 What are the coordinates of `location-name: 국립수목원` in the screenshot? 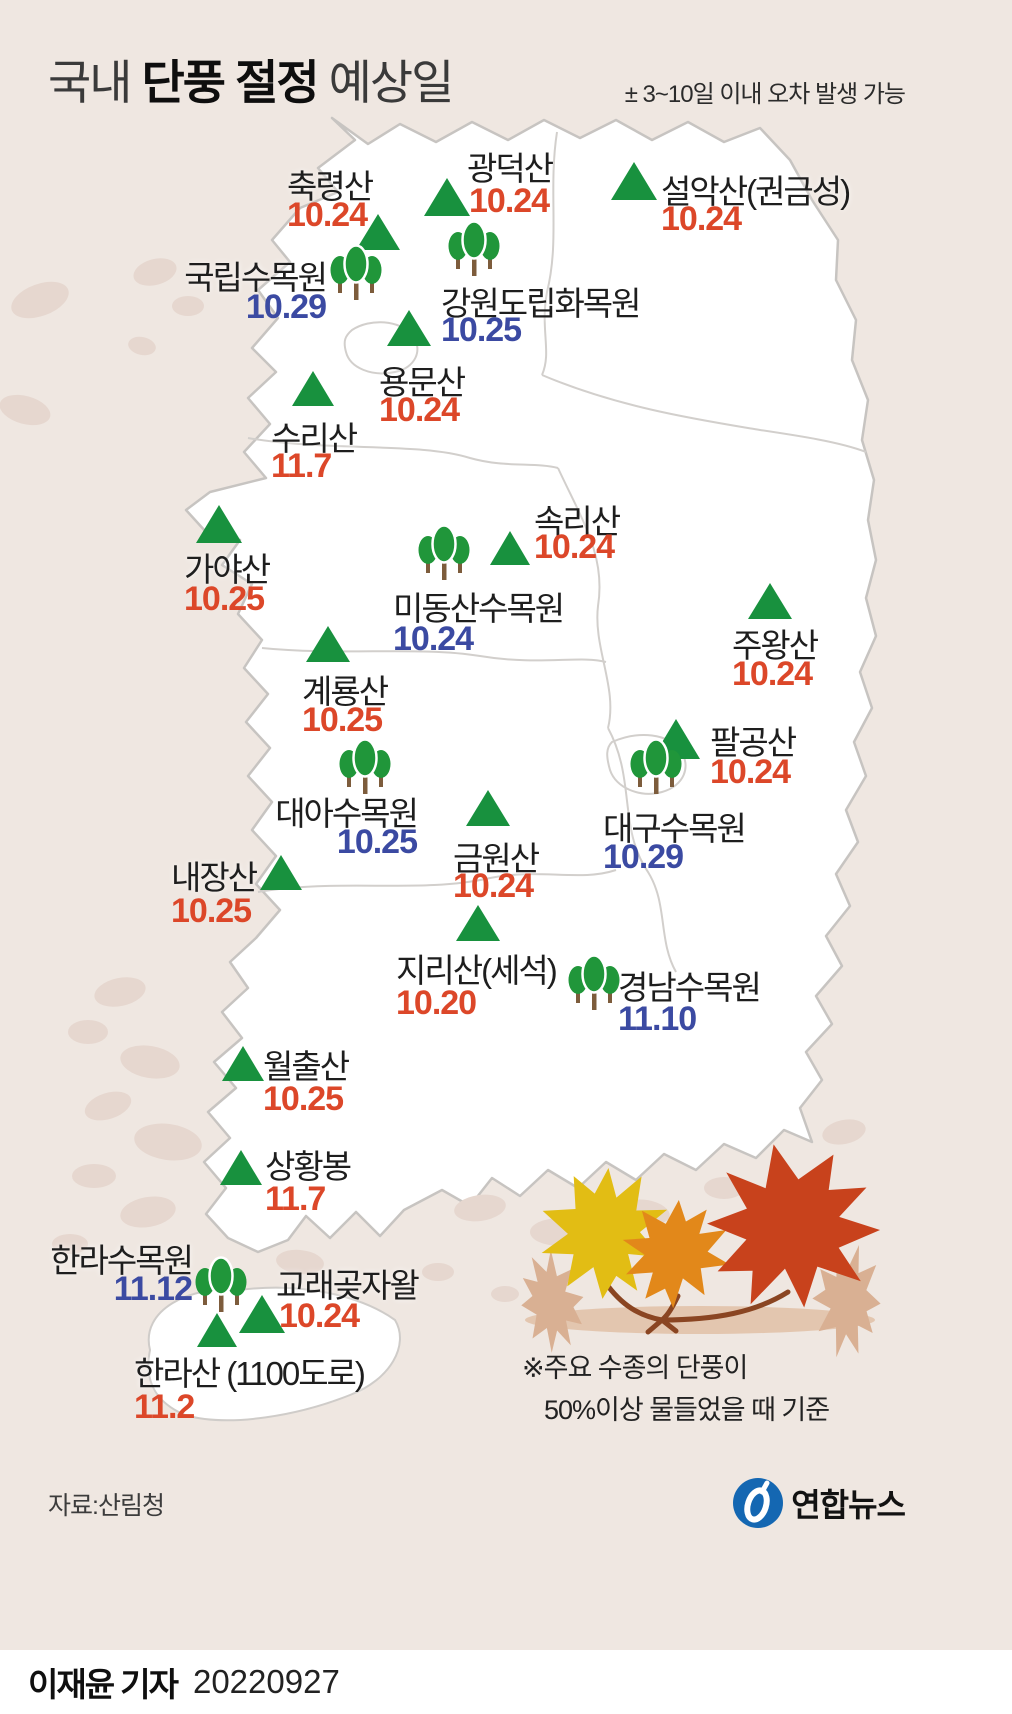 It's located at (256, 277).